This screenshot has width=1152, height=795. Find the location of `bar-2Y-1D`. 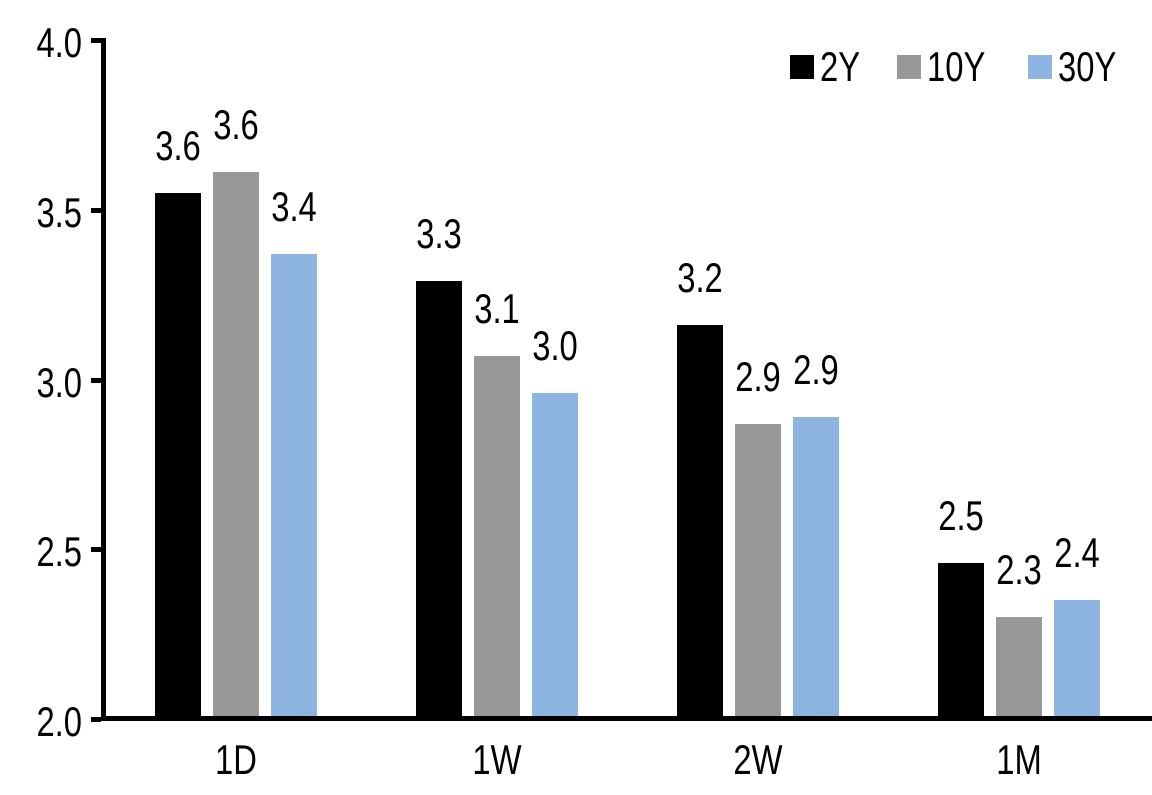

bar-2Y-1D is located at coordinates (178, 455).